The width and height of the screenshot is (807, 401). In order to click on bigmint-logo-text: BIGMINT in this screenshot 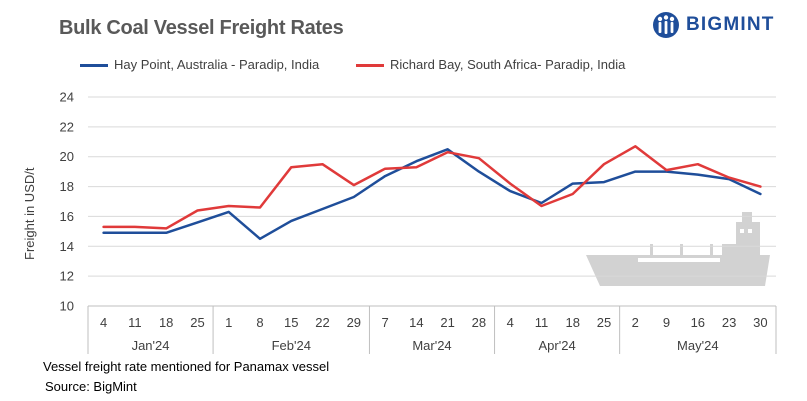, I will do `click(730, 24)`.